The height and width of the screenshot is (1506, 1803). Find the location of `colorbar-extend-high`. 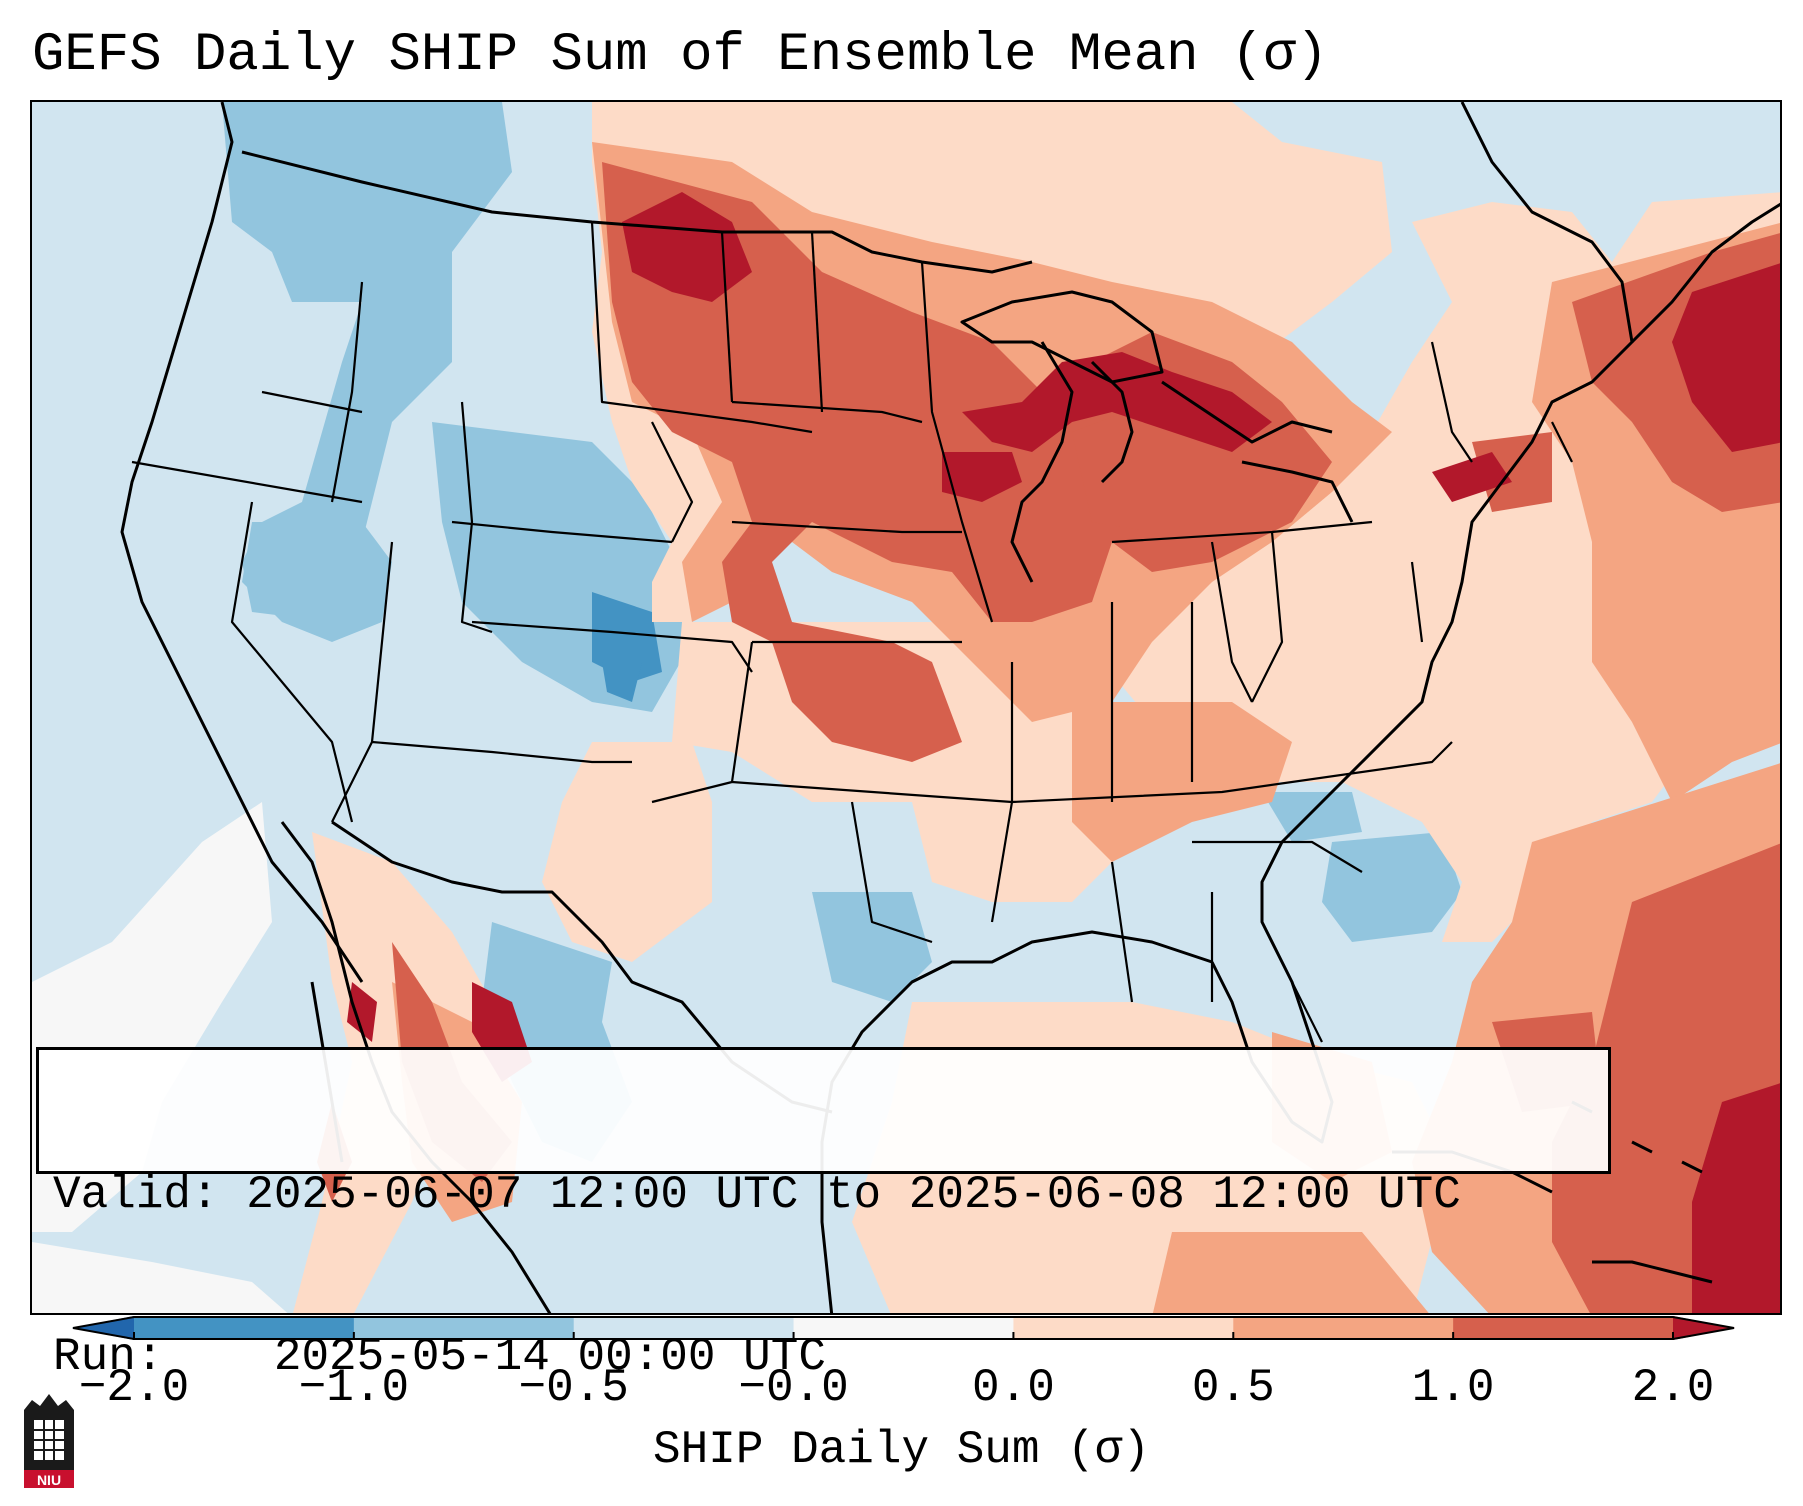

colorbar-extend-high is located at coordinates (1704, 1328).